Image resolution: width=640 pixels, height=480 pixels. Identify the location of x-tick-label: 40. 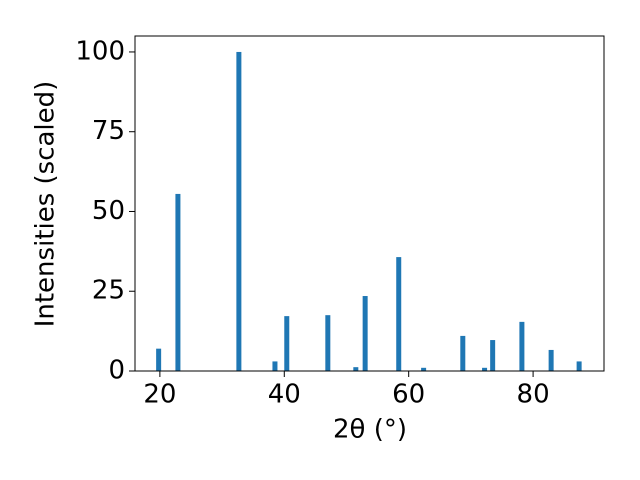
(284, 395).